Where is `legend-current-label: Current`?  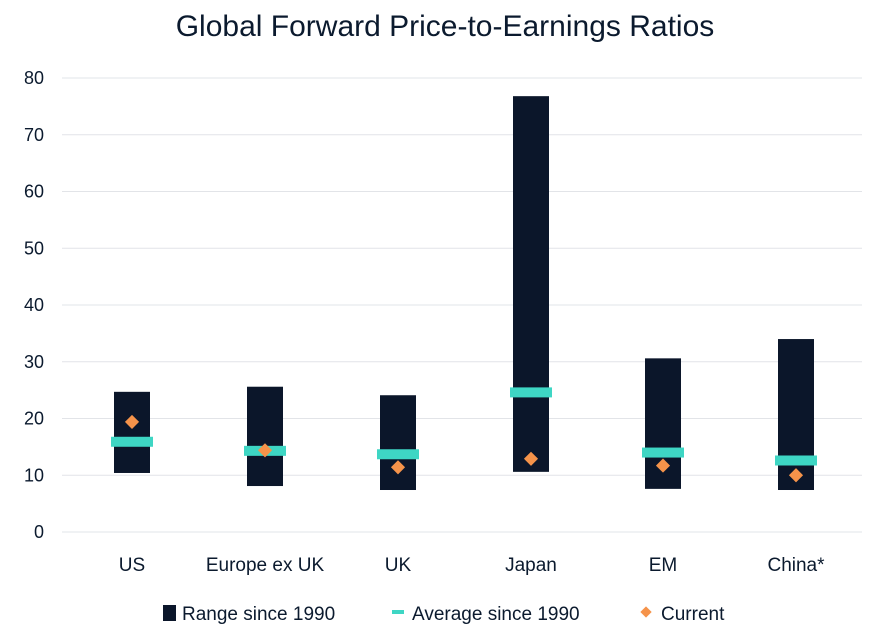 legend-current-label: Current is located at coordinates (693, 614).